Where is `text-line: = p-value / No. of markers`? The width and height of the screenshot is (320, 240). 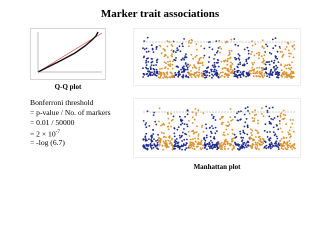
text-line: = p-value / No. of markers is located at coordinates (70, 112).